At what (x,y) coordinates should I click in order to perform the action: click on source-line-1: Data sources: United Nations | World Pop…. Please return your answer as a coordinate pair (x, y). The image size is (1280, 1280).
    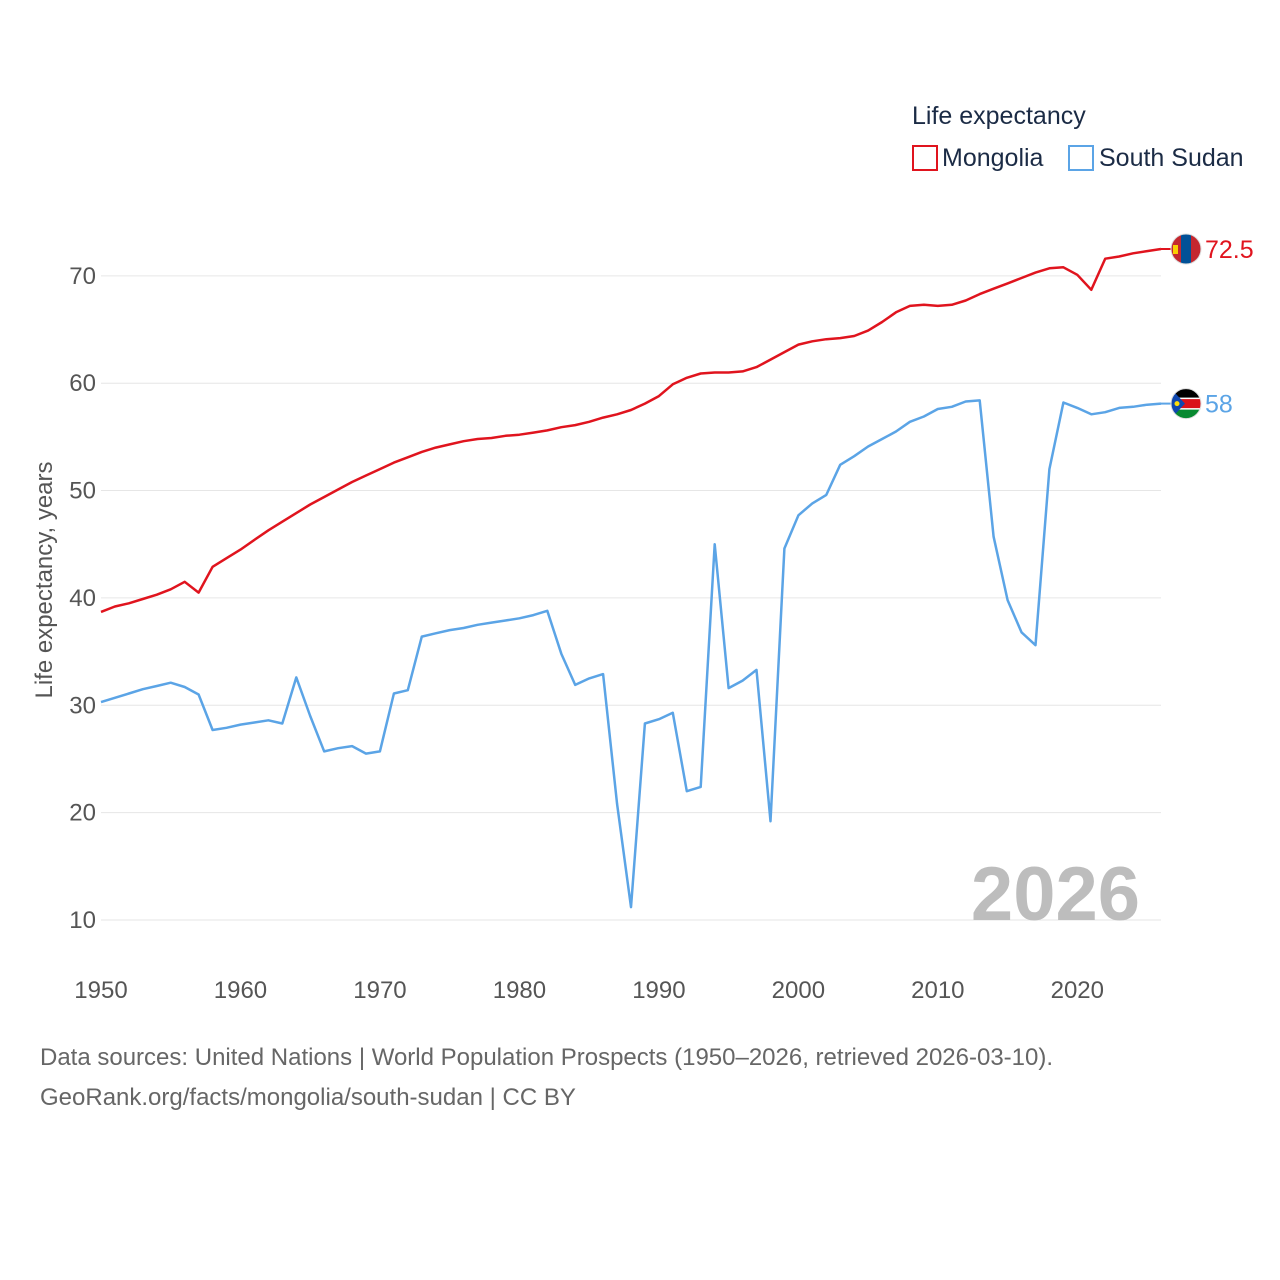
    Looking at the image, I should click on (547, 1057).